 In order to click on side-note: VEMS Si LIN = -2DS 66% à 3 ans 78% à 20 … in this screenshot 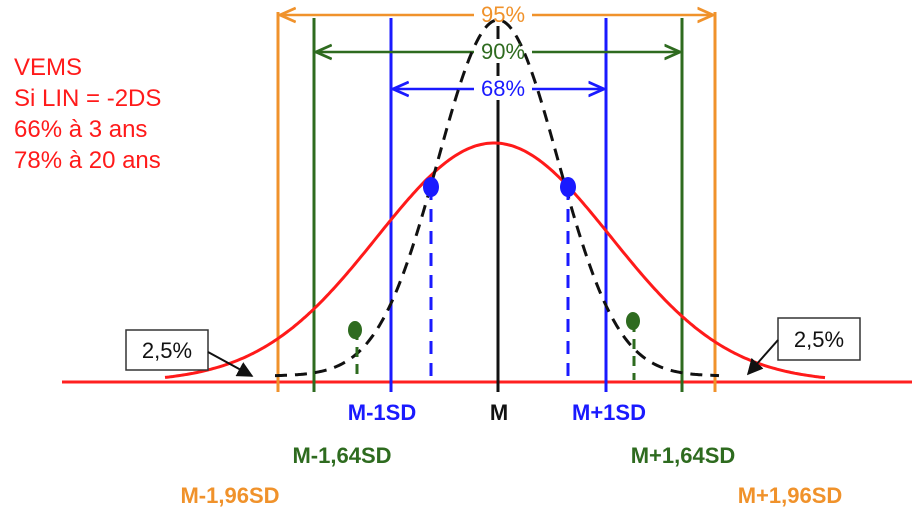, I will do `click(87, 114)`.